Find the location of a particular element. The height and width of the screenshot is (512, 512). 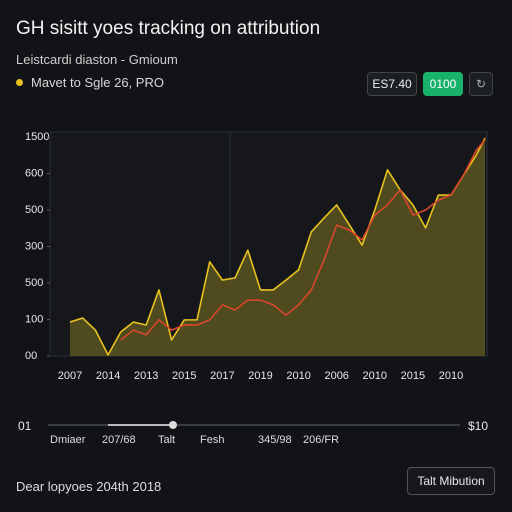

slider-label: 207/68 is located at coordinates (119, 440).